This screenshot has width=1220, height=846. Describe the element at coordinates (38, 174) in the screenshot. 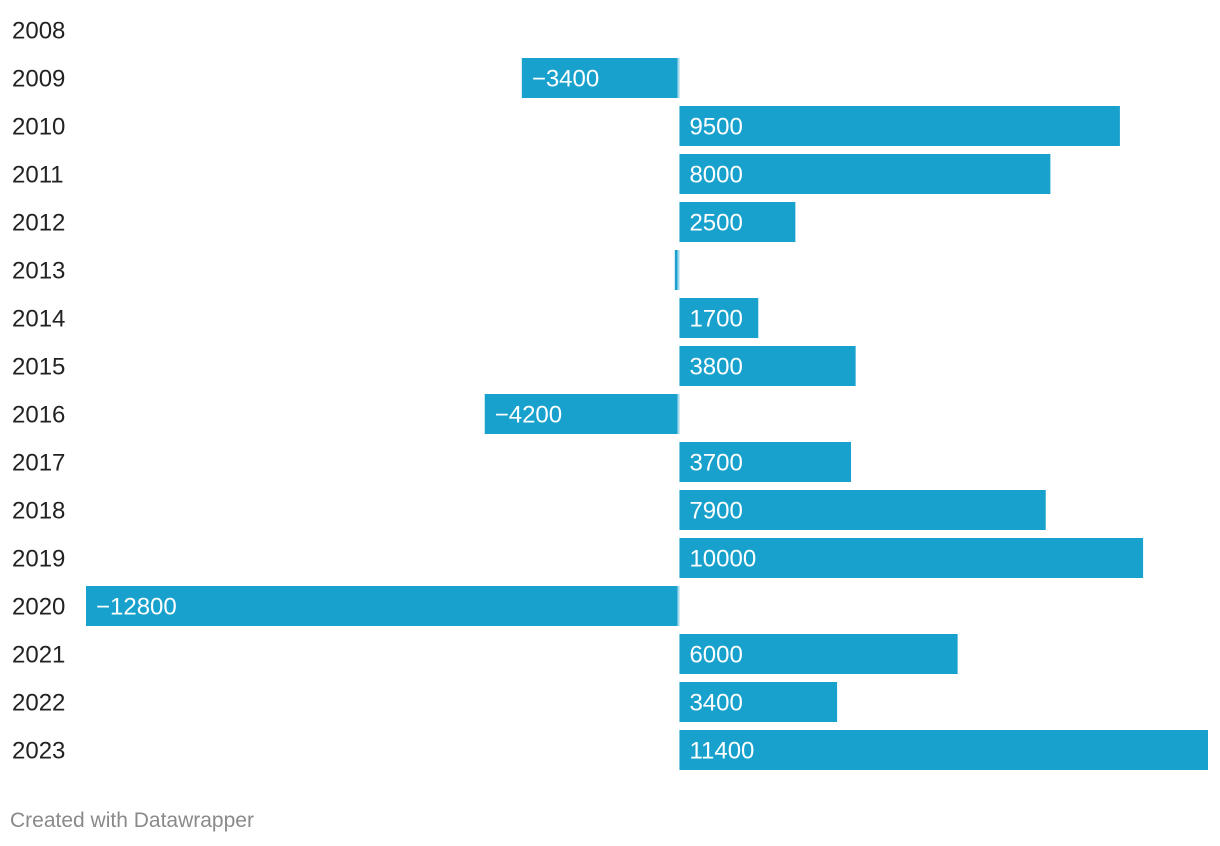

I see `category-label: 2011` at that location.